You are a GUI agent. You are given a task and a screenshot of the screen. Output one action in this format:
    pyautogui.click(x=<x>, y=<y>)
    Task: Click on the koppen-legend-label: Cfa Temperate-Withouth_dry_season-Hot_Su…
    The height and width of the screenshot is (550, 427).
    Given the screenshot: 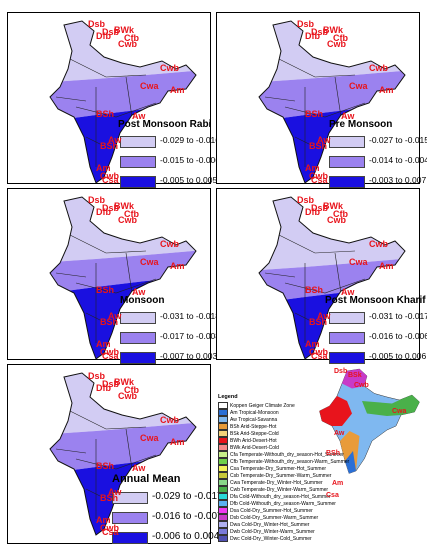 What is the action you would take?
    pyautogui.click(x=287, y=454)
    